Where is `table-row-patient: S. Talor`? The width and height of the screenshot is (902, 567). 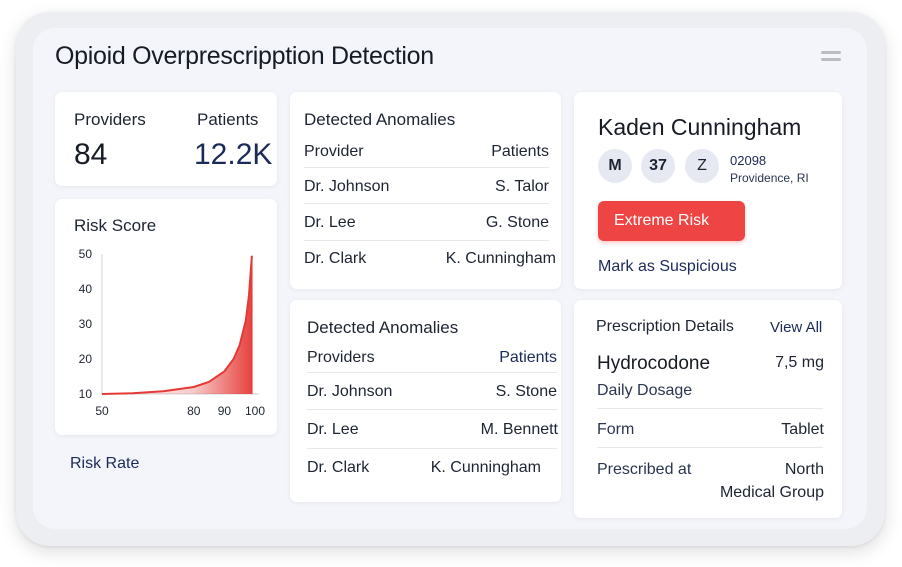
table-row-patient: S. Talor is located at coordinates (522, 186).